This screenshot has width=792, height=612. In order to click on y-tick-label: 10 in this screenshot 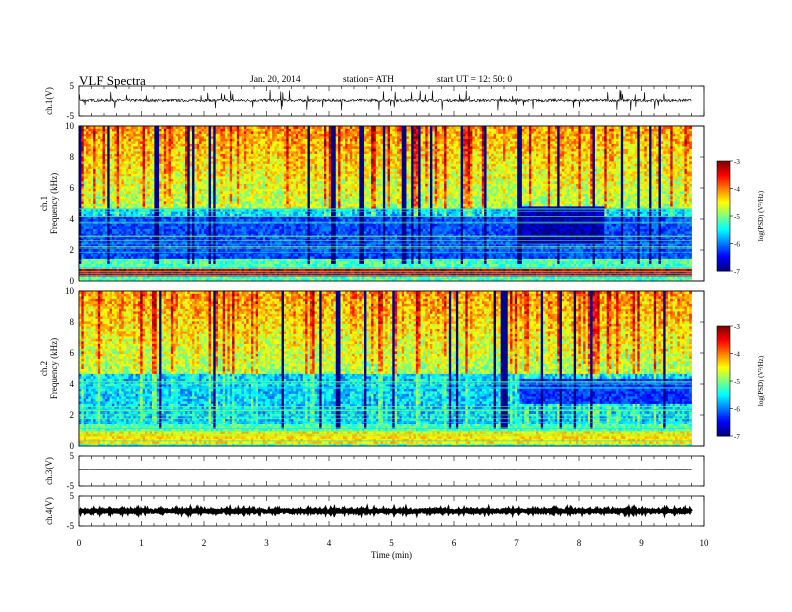, I will do `click(70, 126)`.